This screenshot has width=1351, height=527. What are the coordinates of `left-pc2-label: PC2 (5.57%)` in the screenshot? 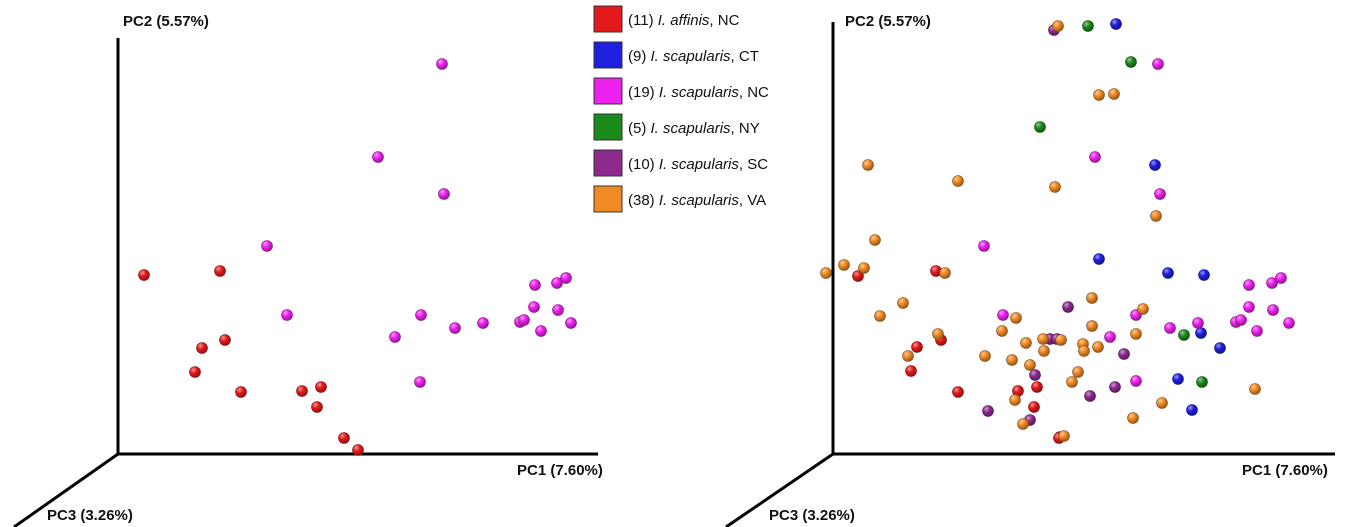 It's located at (166, 21).